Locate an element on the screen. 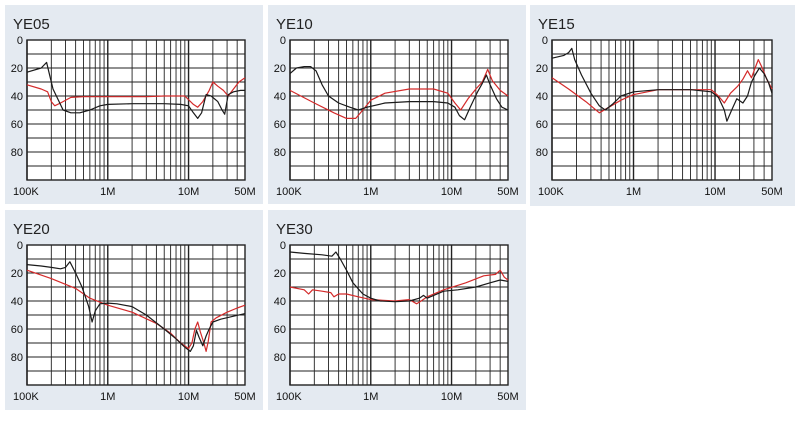  chart-title: YE15 is located at coordinates (556, 24).